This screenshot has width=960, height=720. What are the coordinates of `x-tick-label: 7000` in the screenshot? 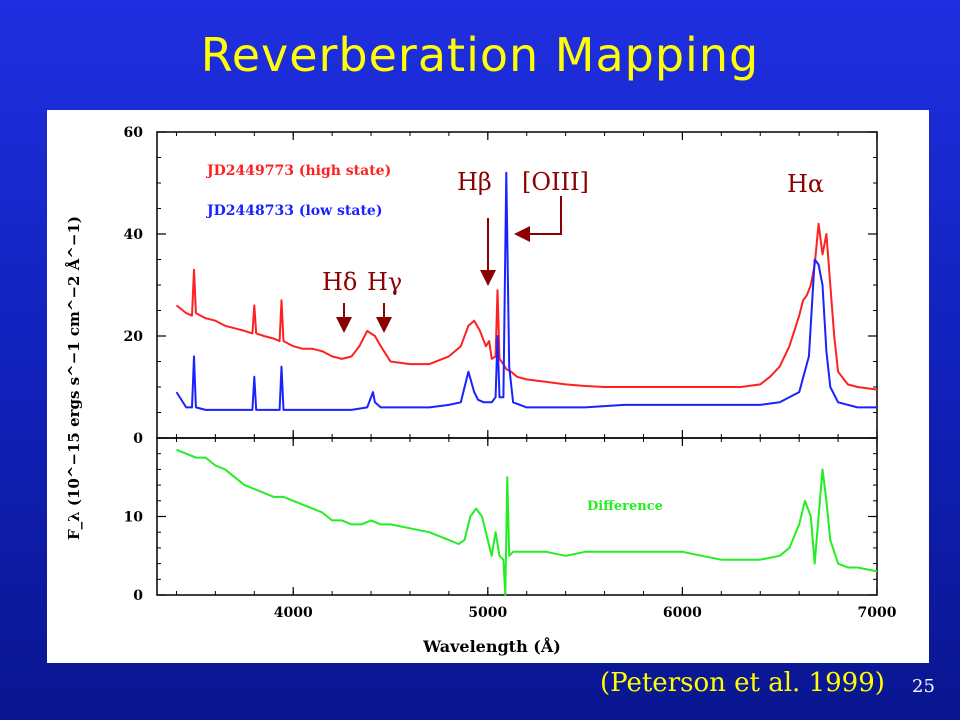 It's located at (877, 613).